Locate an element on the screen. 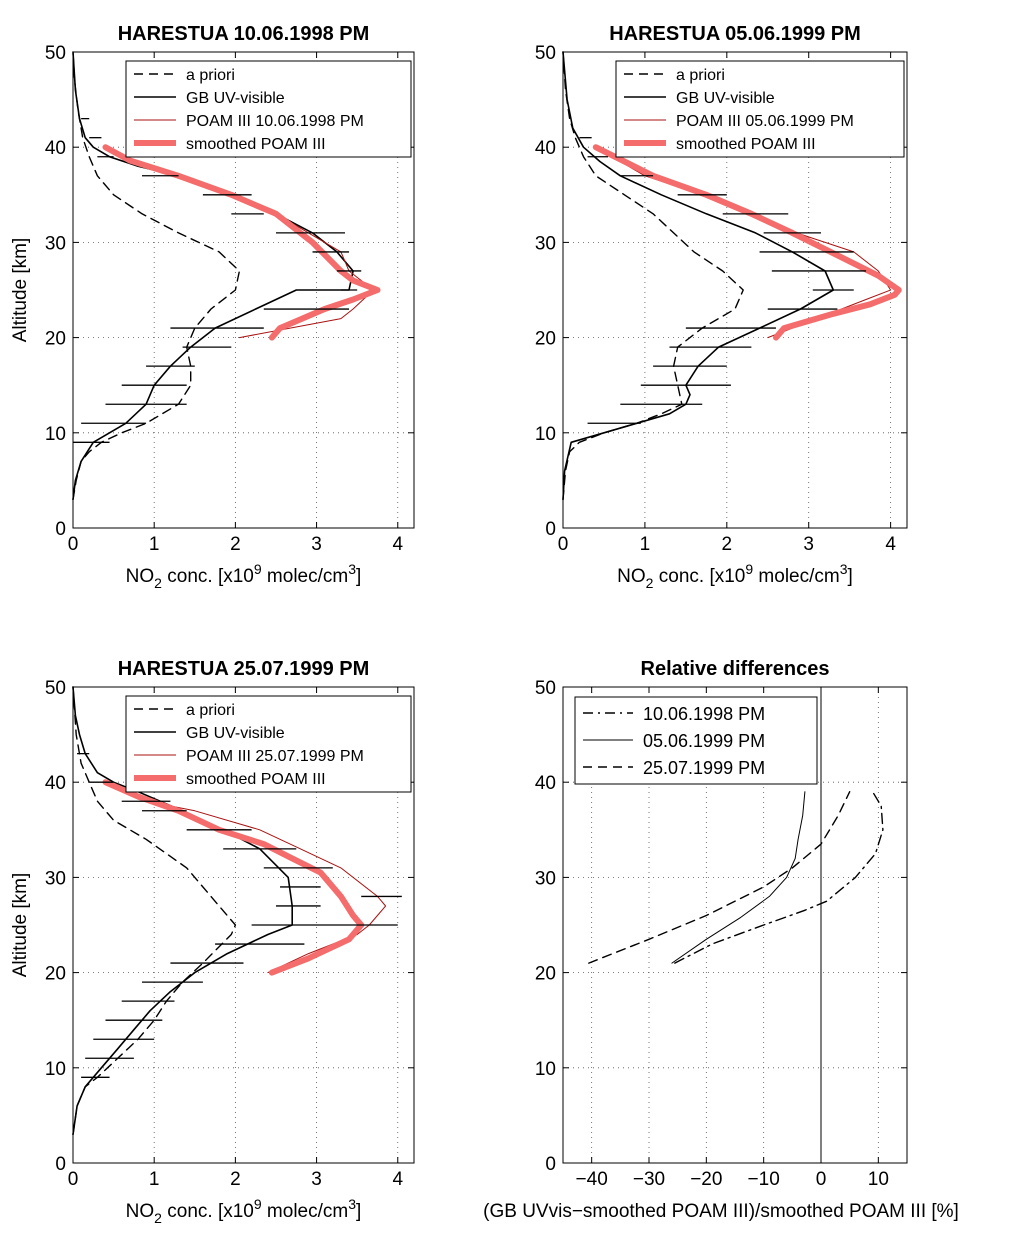 The image size is (1030, 1234). chart-title: HARESTUA 10.06.1998 PM is located at coordinates (244, 34).